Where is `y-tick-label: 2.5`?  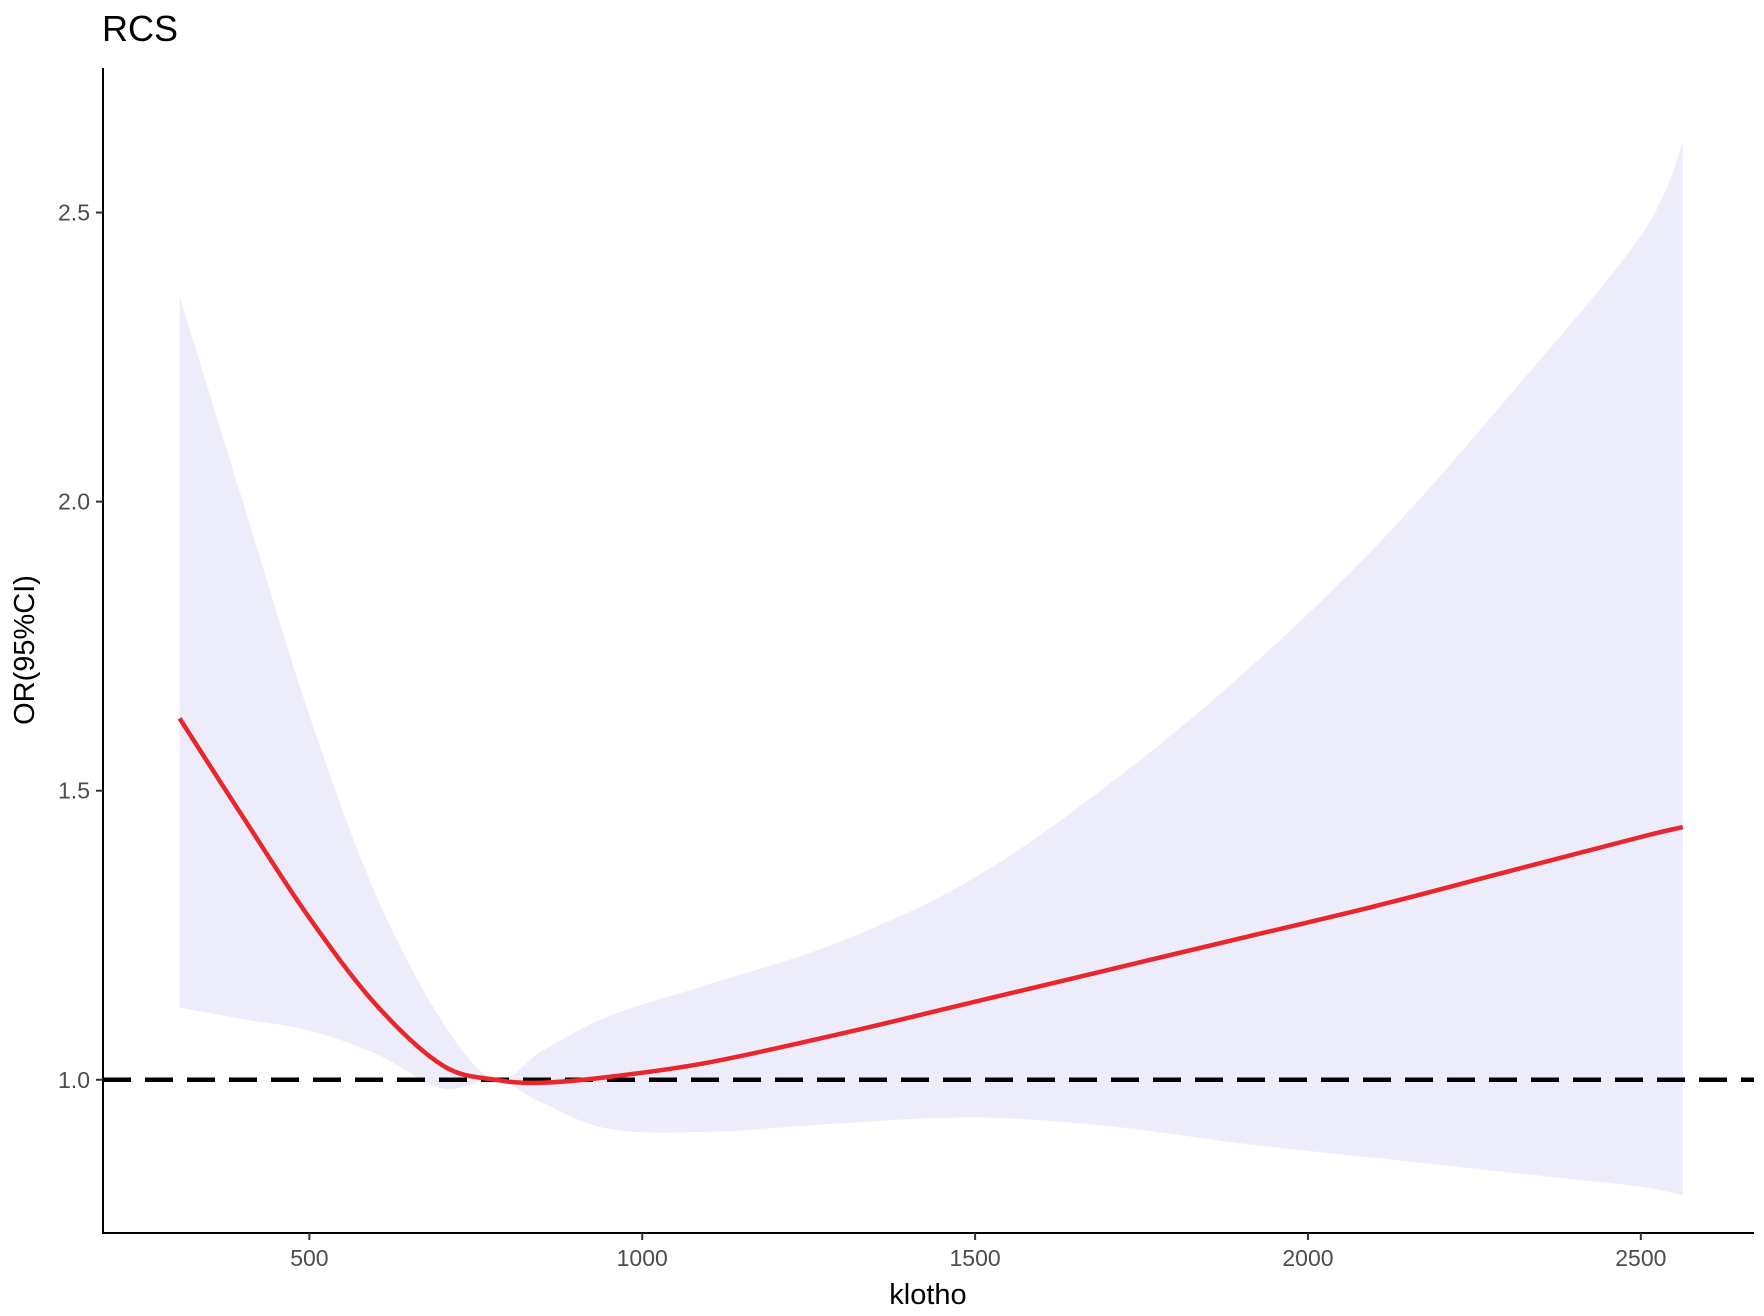 y-tick-label: 2.5 is located at coordinates (74, 213).